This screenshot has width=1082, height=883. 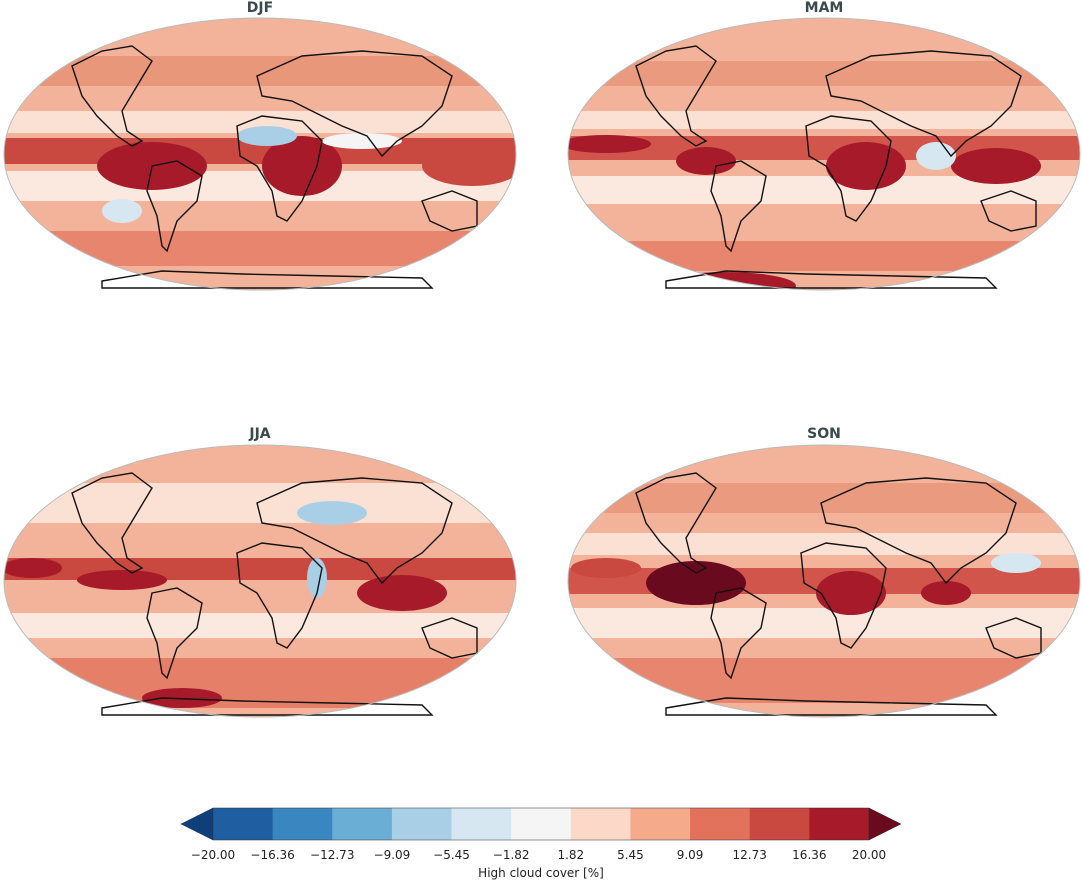 What do you see at coordinates (630, 855) in the screenshot?
I see `colorbar-tick-label: 5.45` at bounding box center [630, 855].